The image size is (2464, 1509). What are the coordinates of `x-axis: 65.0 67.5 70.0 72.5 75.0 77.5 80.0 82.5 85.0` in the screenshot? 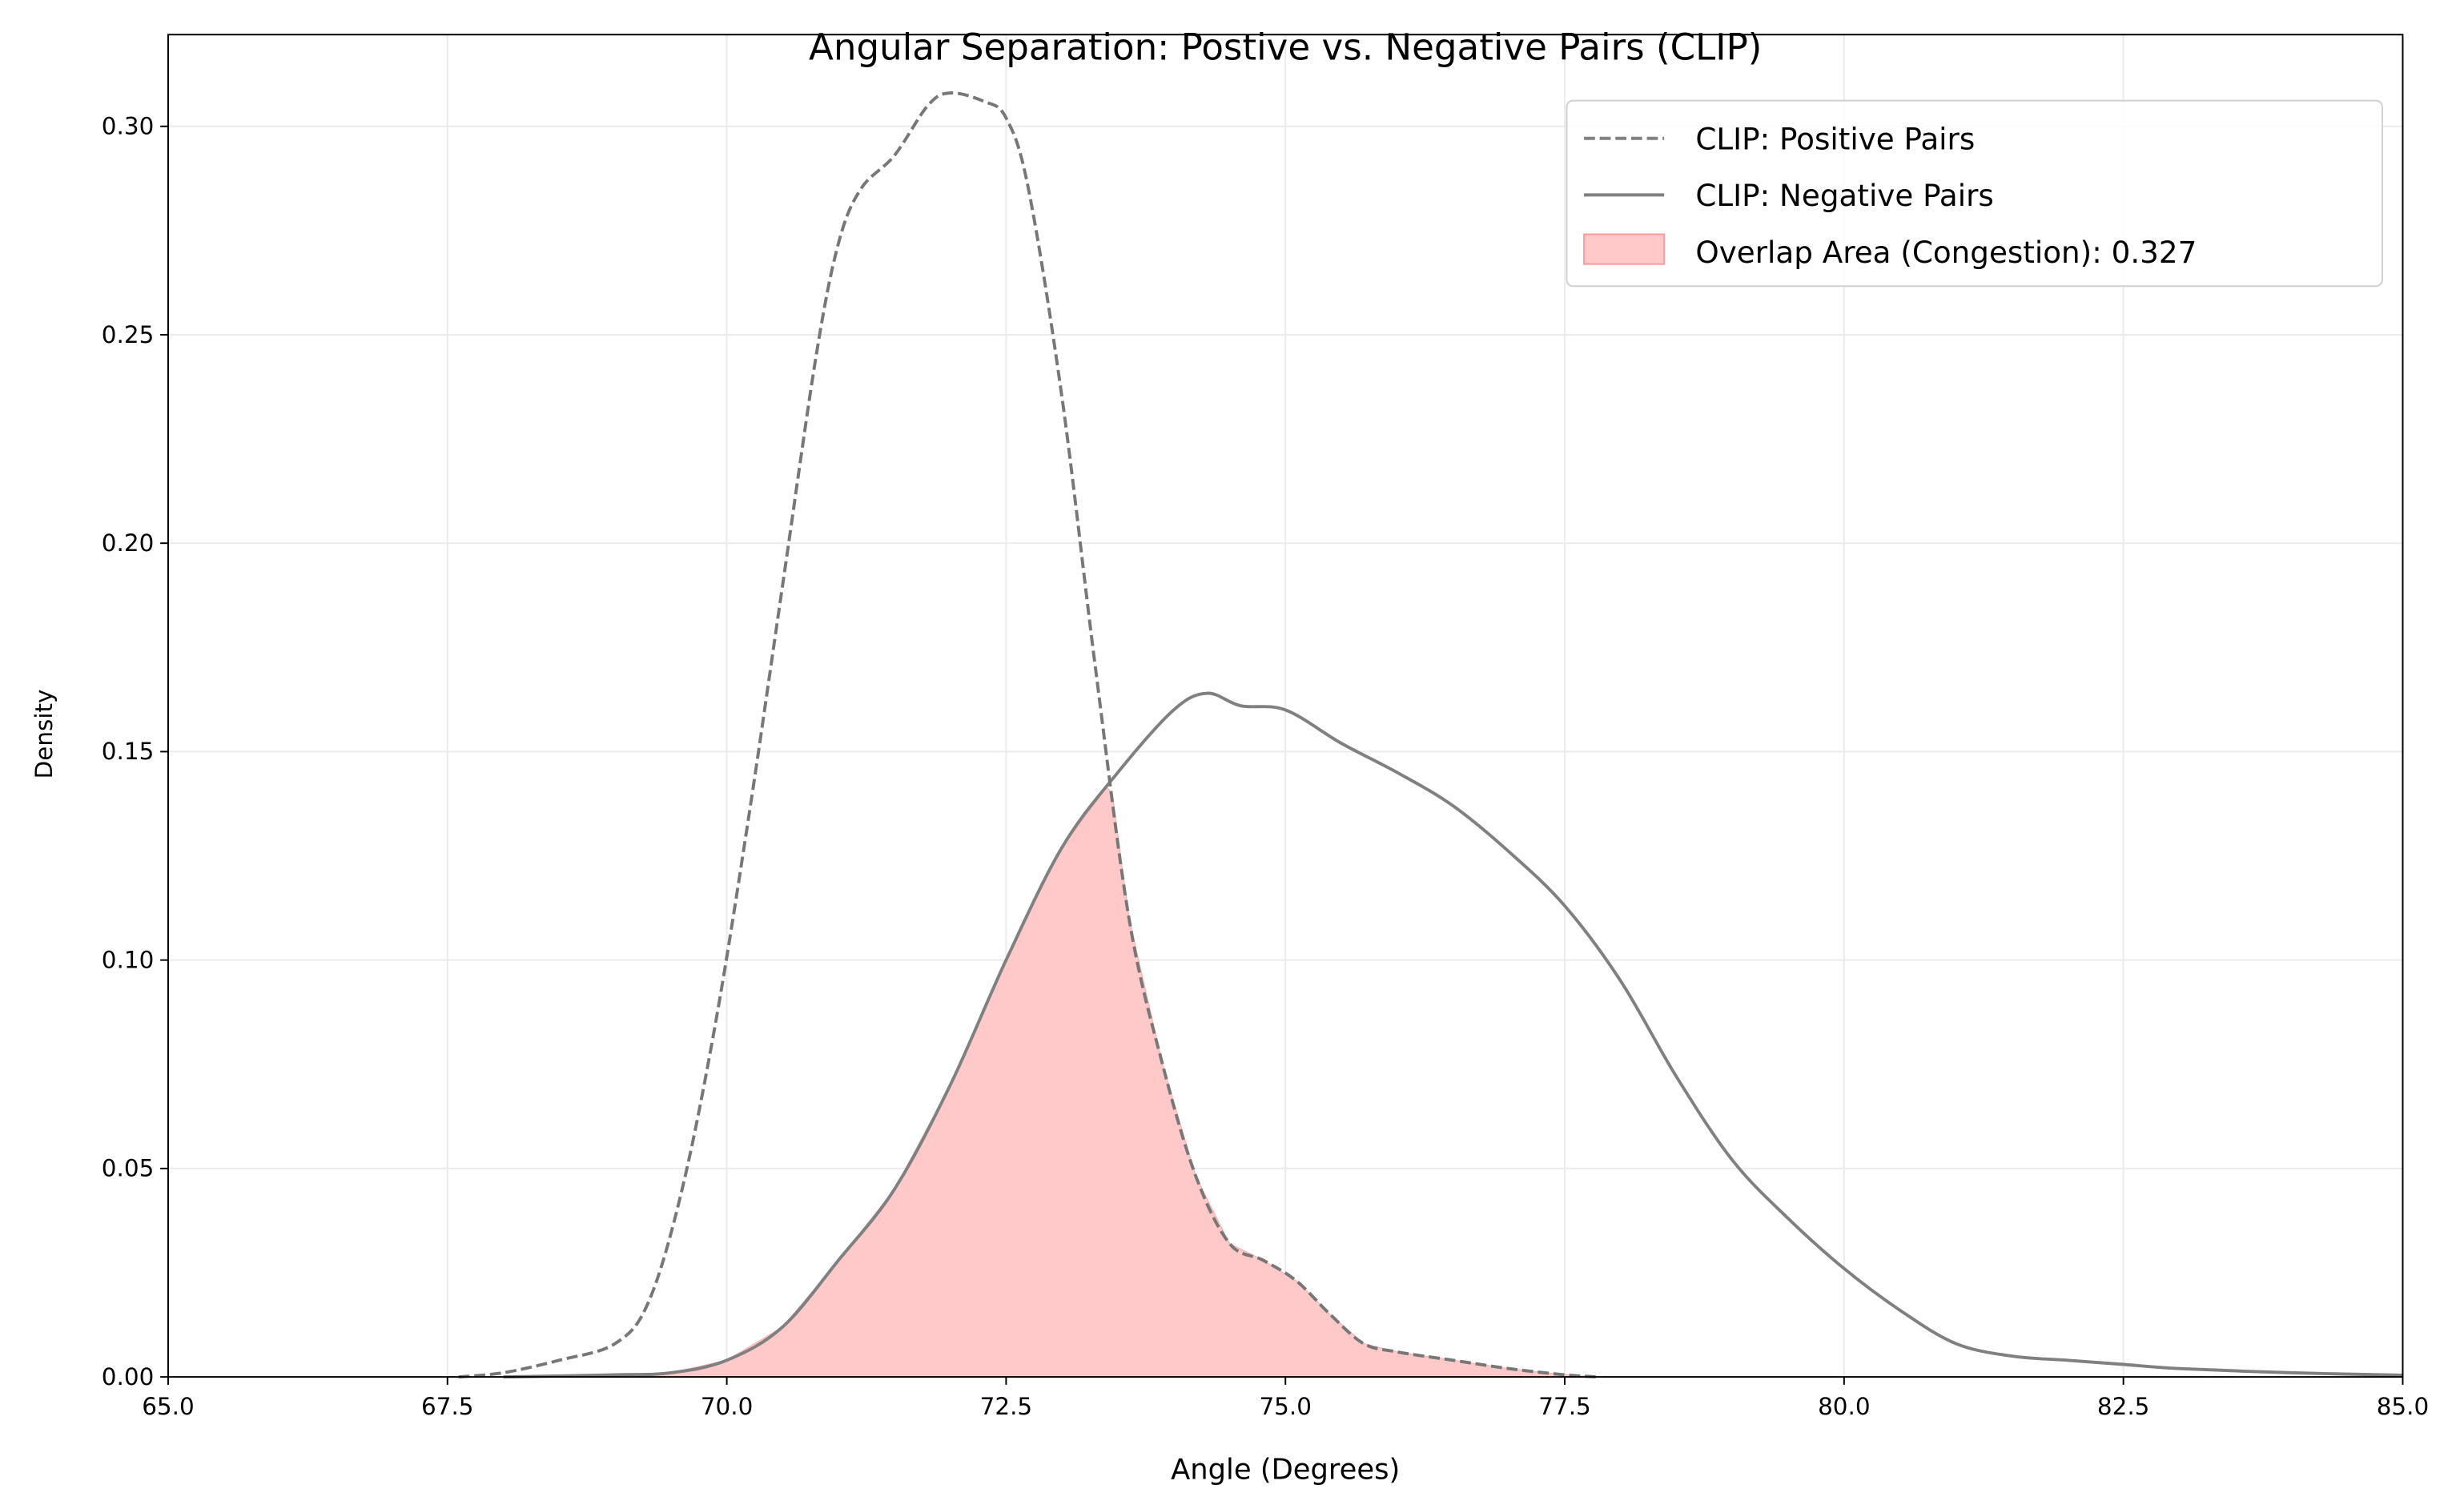 It's located at (1285, 1398).